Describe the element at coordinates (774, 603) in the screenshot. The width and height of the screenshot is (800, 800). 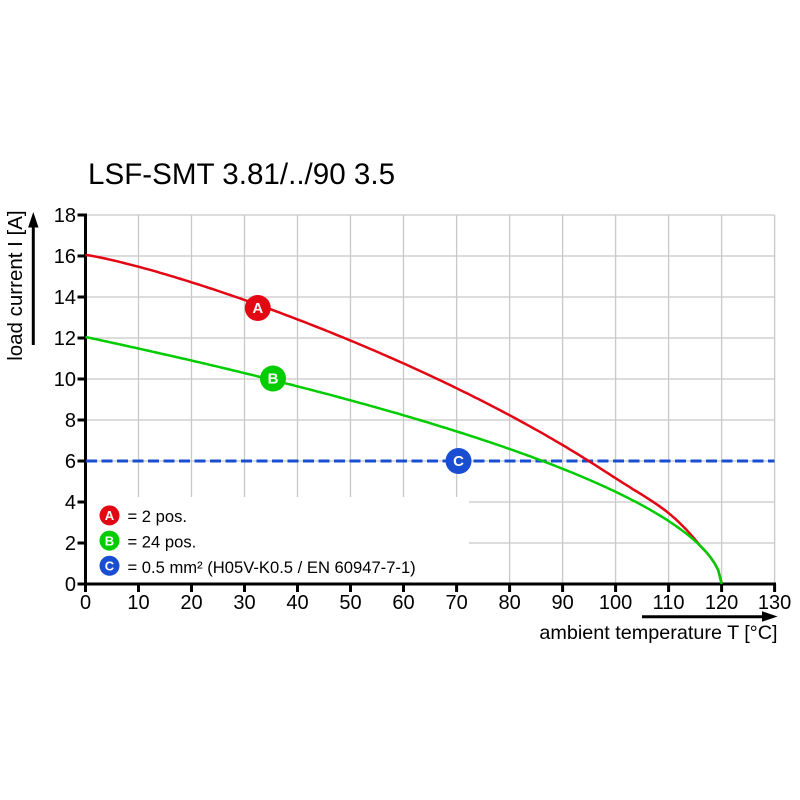
I see `svg-text: 130` at that location.